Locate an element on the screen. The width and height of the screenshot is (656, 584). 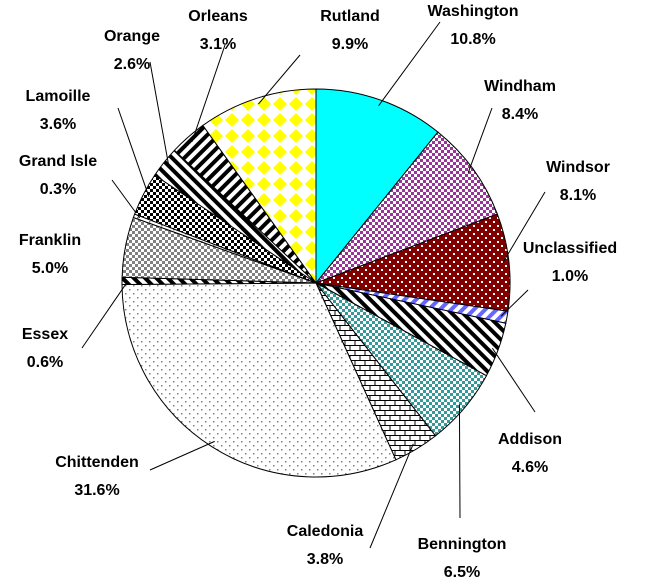
slice-label: Orange is located at coordinates (132, 36).